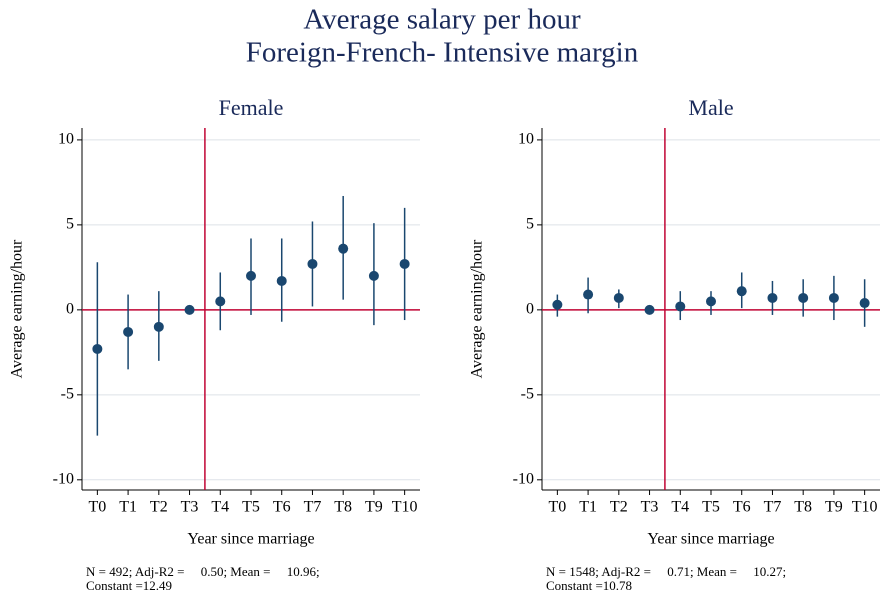  What do you see at coordinates (442, 53) in the screenshot?
I see `figure-title: Foreign-French- Intensive margin` at bounding box center [442, 53].